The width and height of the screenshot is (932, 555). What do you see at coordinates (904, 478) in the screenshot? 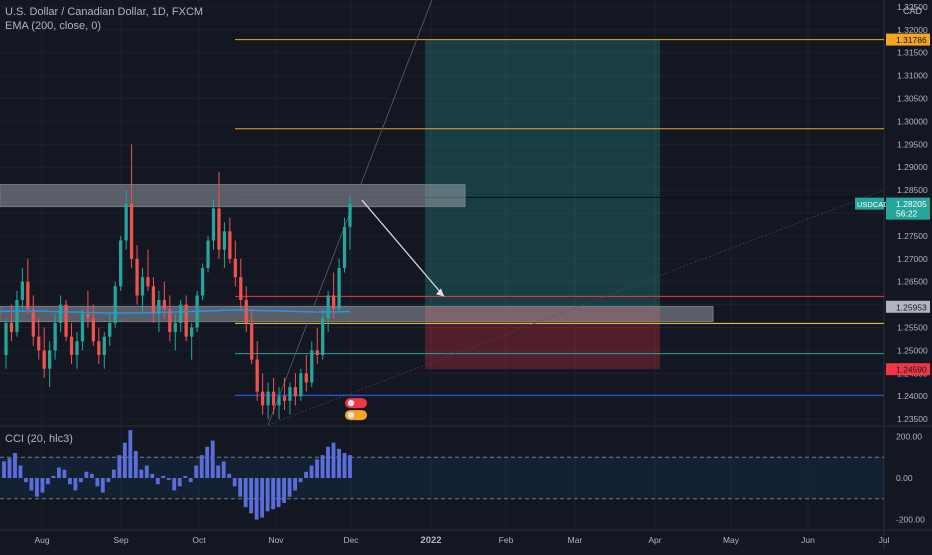
I see `cci-tick-label: 0.00` at bounding box center [904, 478].